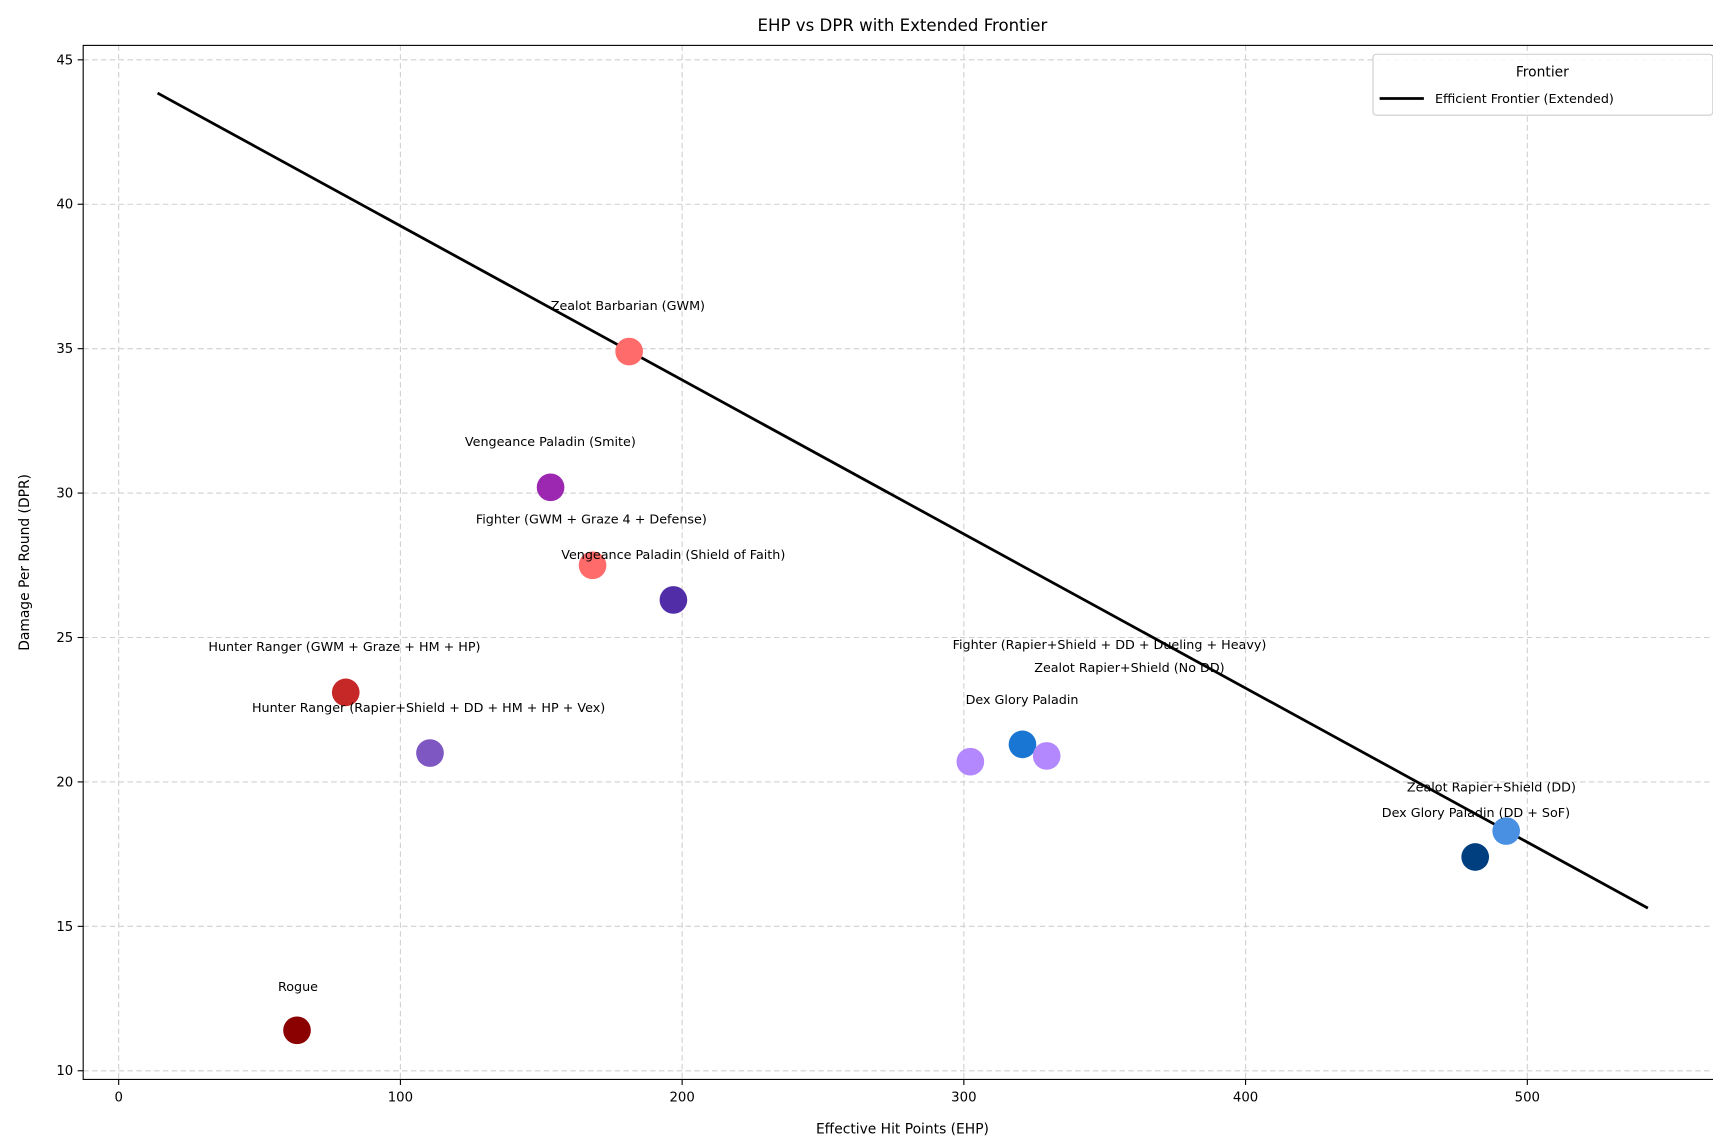 Image resolution: width=1713 pixels, height=1137 pixels. What do you see at coordinates (25, 562) in the screenshot?
I see `y-axis-label: Damage Per Round (DPR)` at bounding box center [25, 562].